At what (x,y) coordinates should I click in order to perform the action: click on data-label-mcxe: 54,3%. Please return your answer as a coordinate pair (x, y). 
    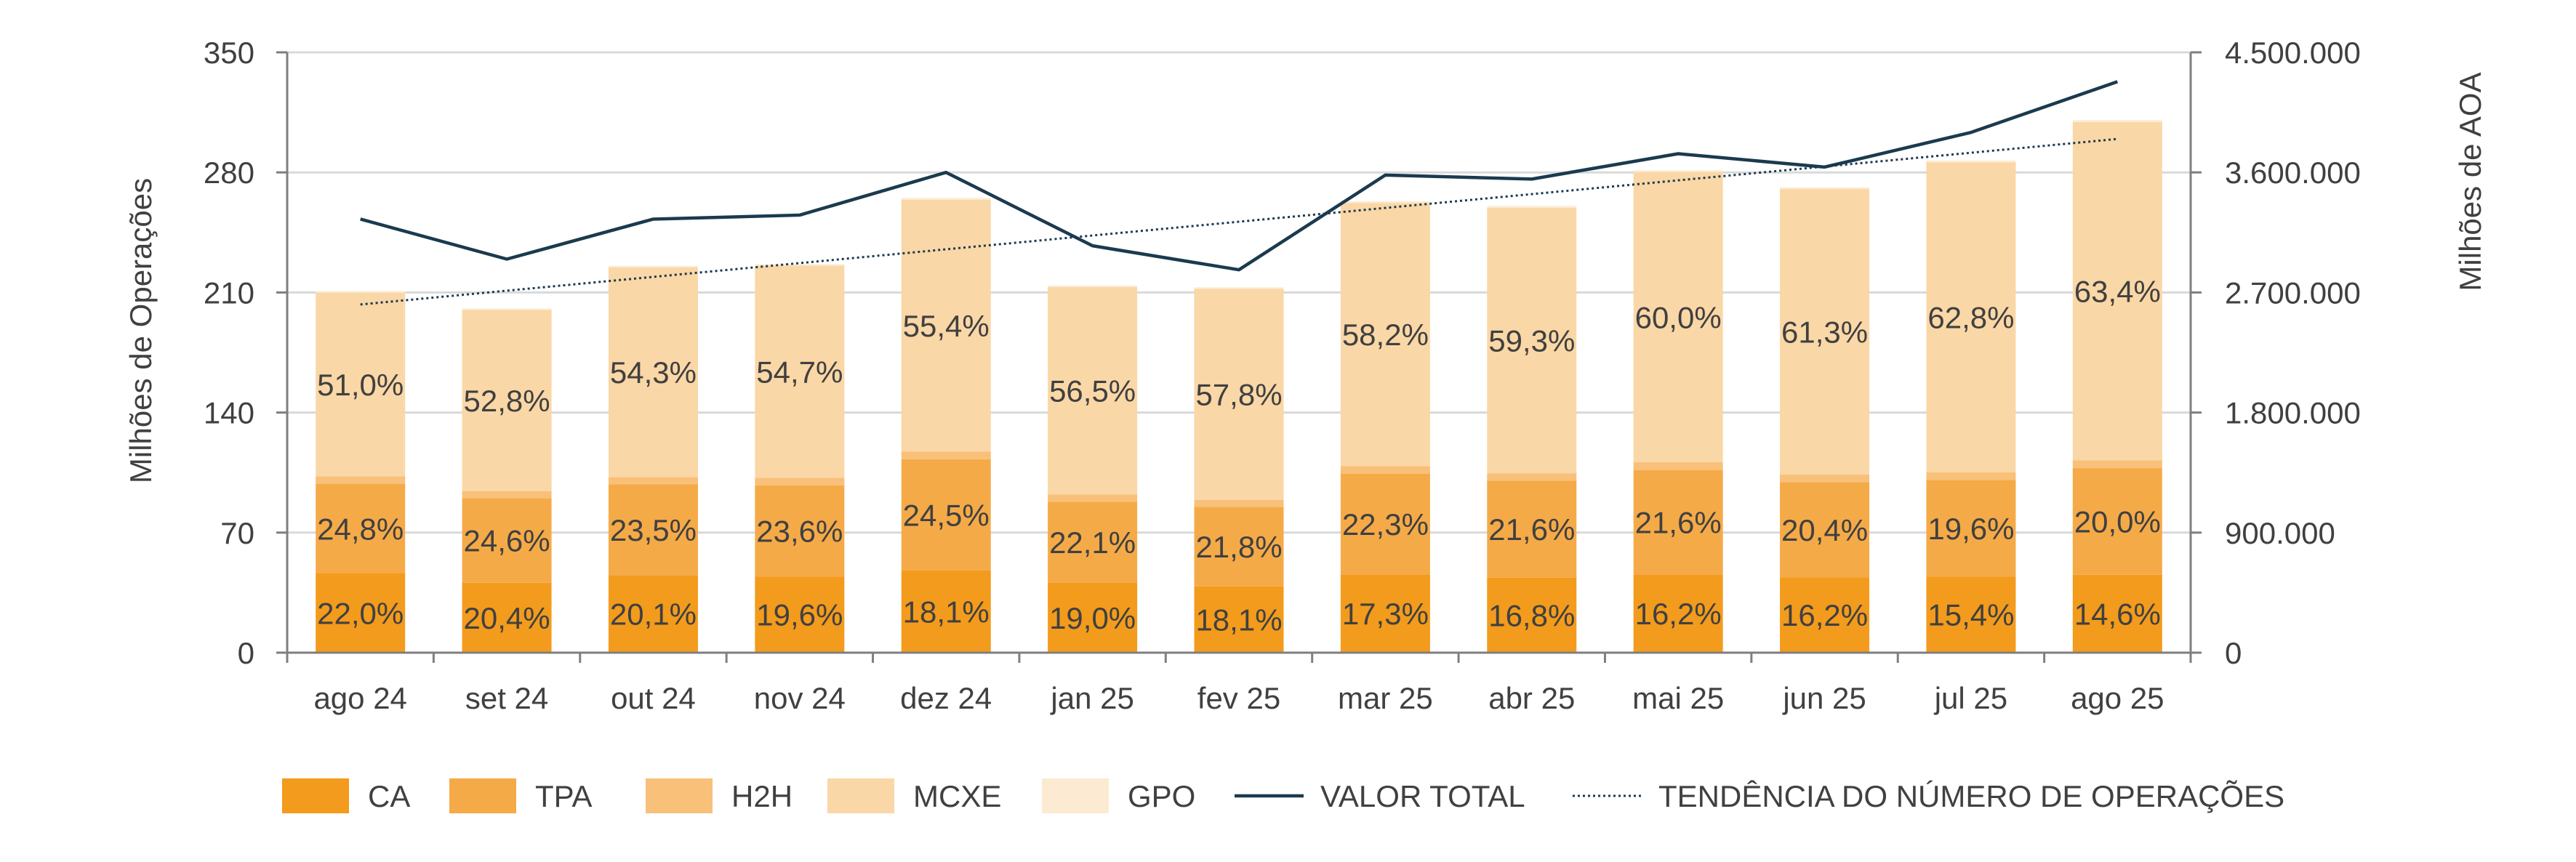
    Looking at the image, I should click on (653, 372).